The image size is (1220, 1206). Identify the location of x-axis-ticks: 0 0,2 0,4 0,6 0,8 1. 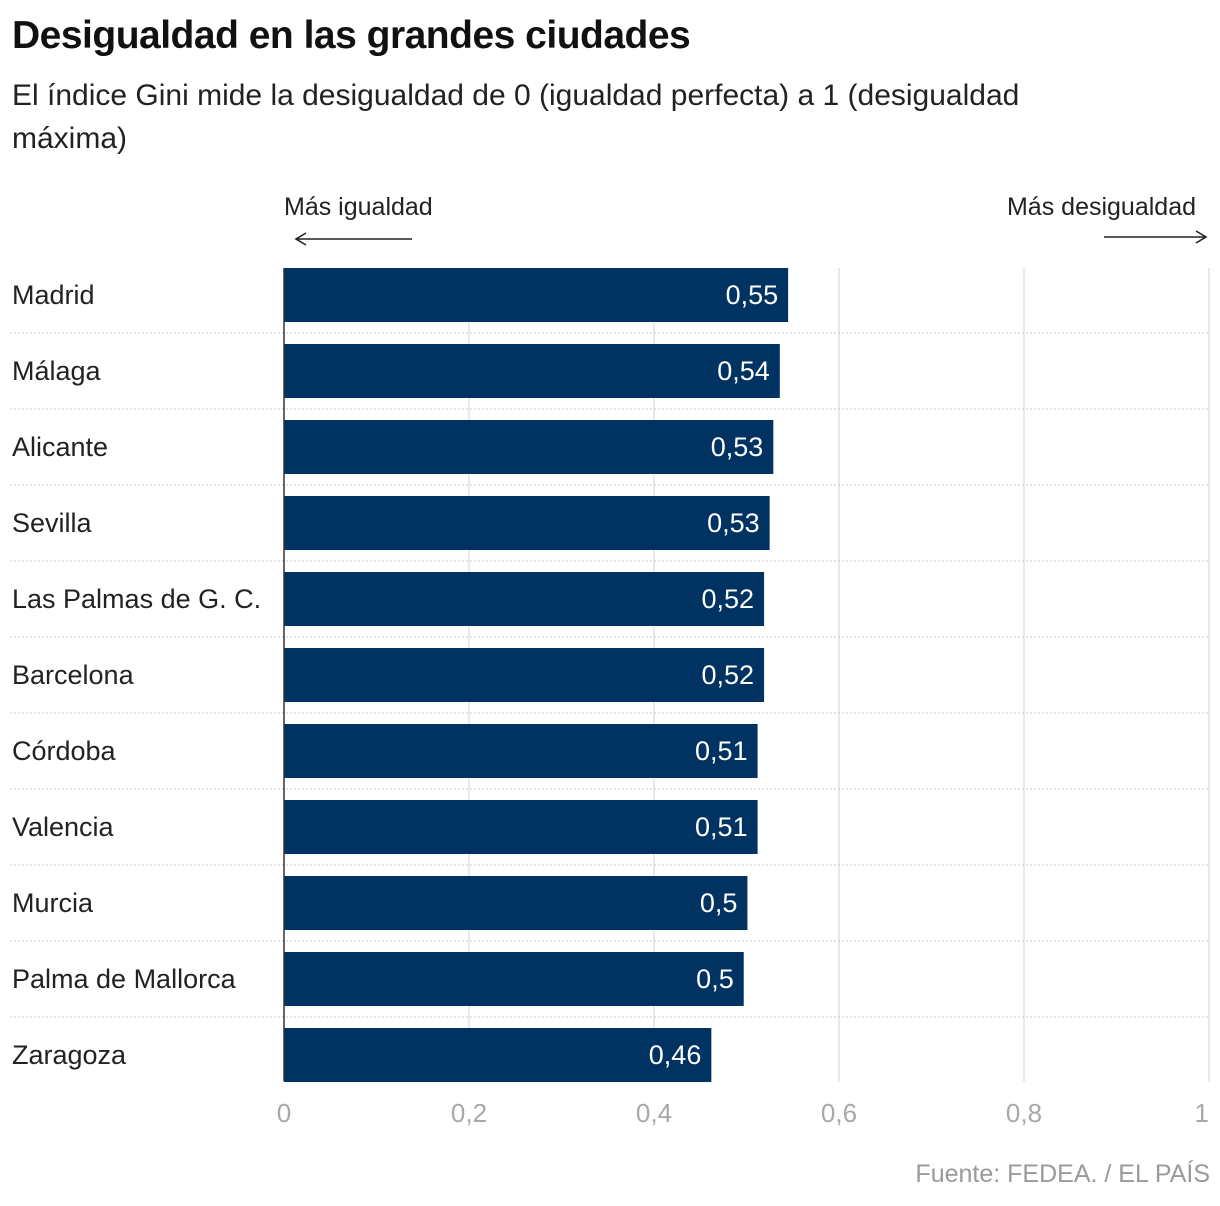
(743, 1113).